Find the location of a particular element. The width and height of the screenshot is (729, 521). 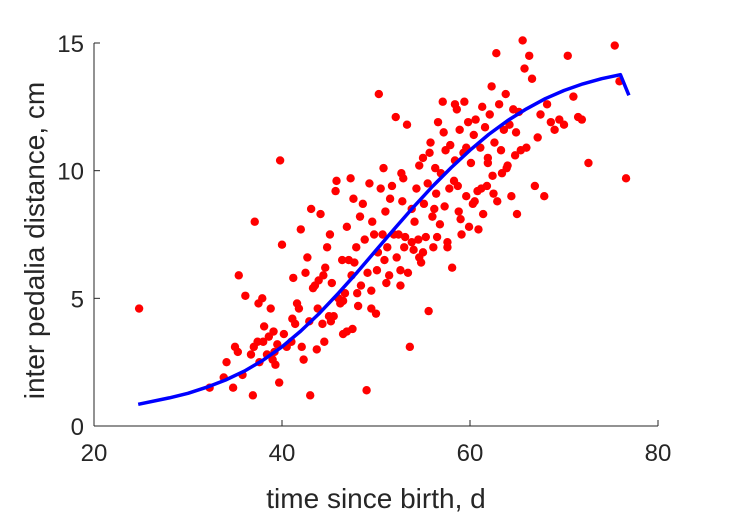

x-tick-label: 20 is located at coordinates (94, 453).